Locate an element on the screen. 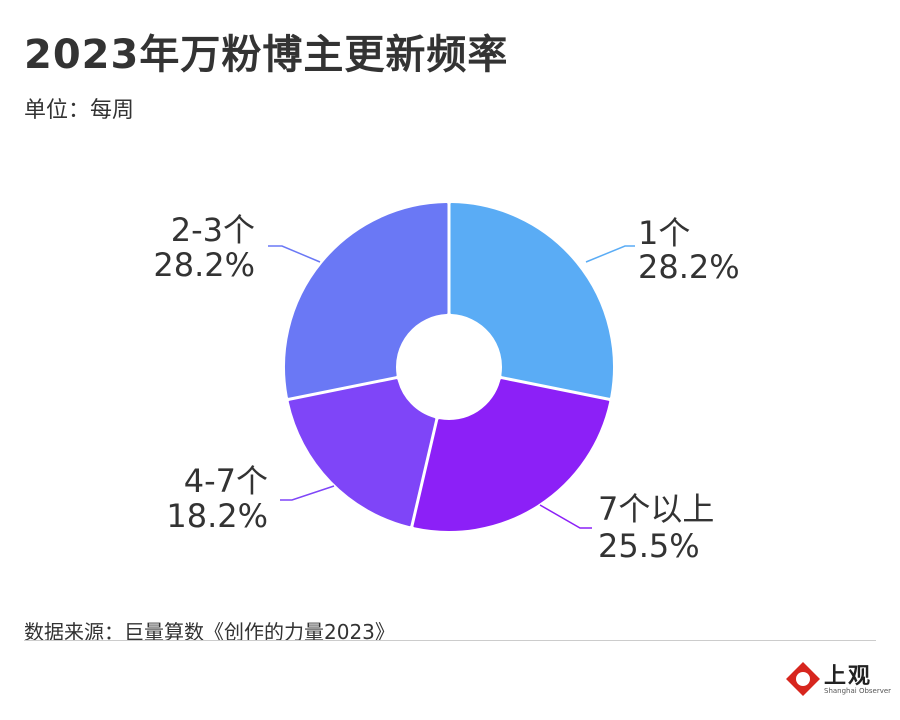 This screenshot has width=900, height=720. chart-title: 2023年万粉博主更新频率 is located at coordinates (266, 55).